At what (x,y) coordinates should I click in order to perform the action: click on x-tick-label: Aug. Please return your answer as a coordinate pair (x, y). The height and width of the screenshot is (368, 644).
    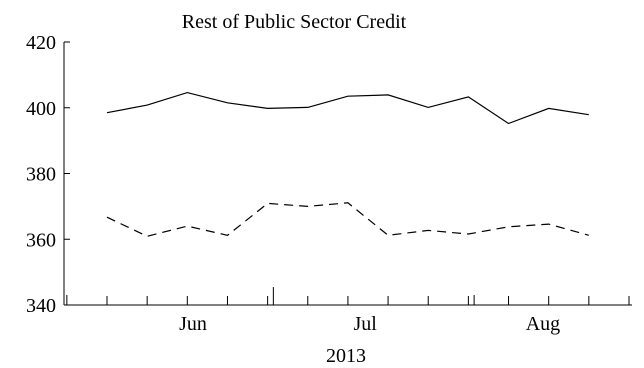
    Looking at the image, I should click on (543, 324).